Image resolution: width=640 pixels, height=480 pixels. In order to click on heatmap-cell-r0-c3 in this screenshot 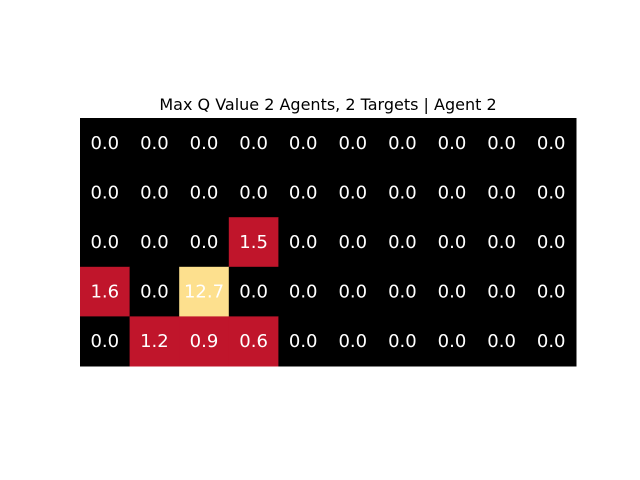, I will do `click(253, 143)`.